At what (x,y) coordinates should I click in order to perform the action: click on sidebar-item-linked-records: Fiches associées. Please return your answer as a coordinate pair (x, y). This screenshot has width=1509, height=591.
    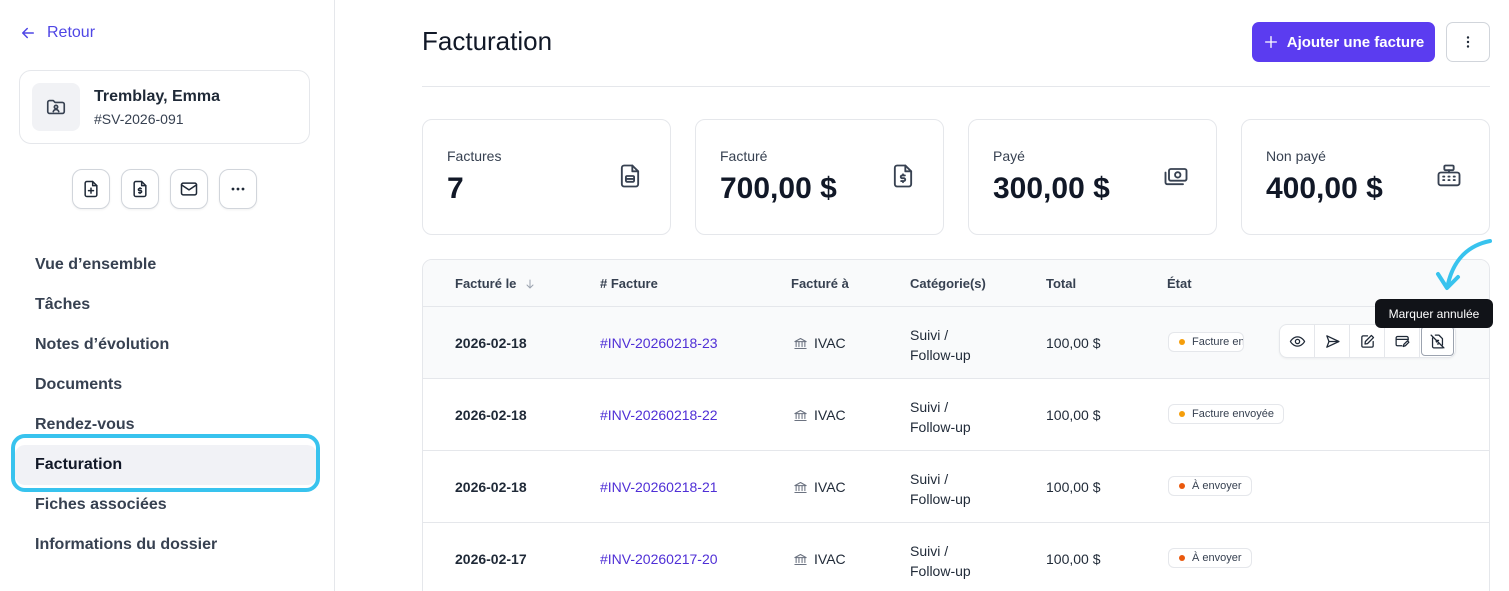
    Looking at the image, I should click on (101, 504).